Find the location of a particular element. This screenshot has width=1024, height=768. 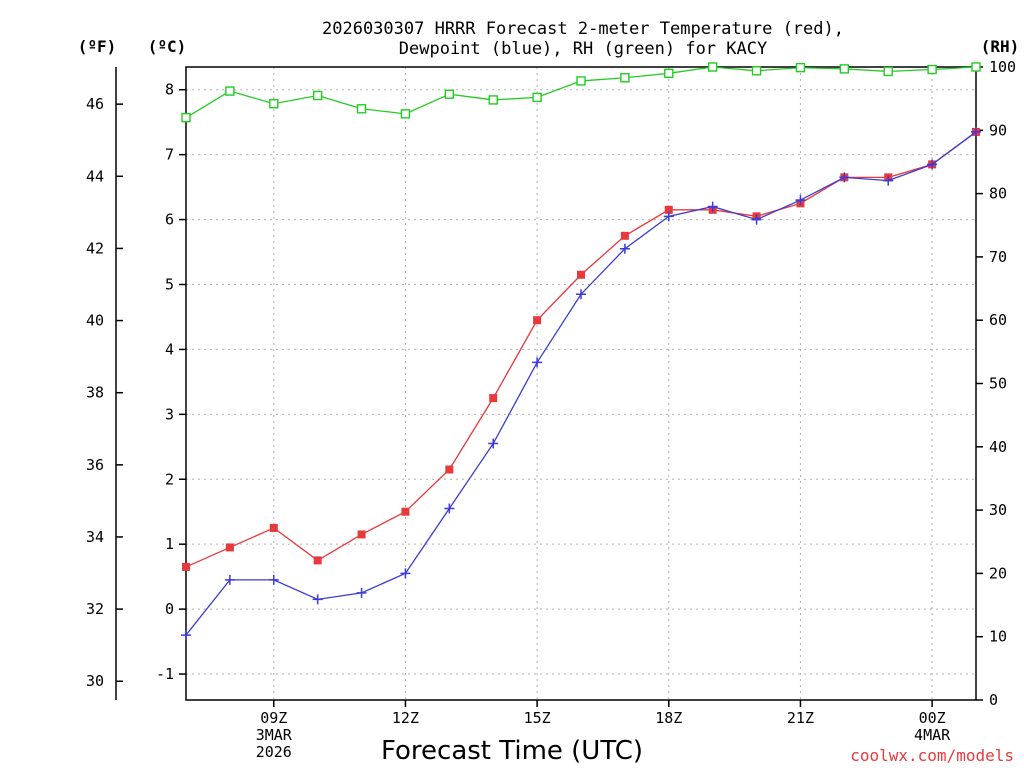

celsius-tick-label: 4 is located at coordinates (169, 349).